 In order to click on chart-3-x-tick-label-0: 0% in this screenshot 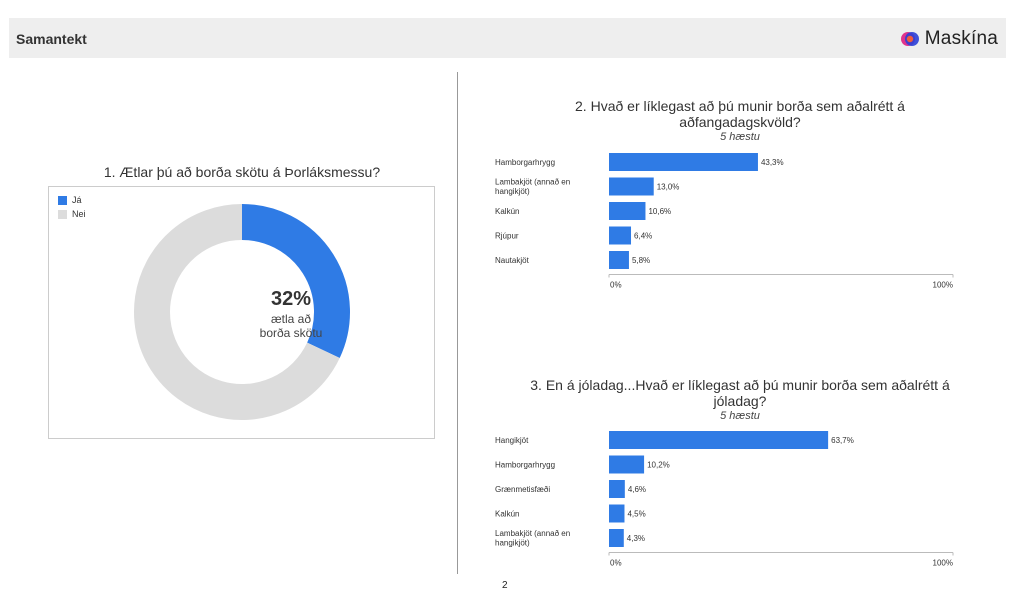, I will do `click(616, 563)`.